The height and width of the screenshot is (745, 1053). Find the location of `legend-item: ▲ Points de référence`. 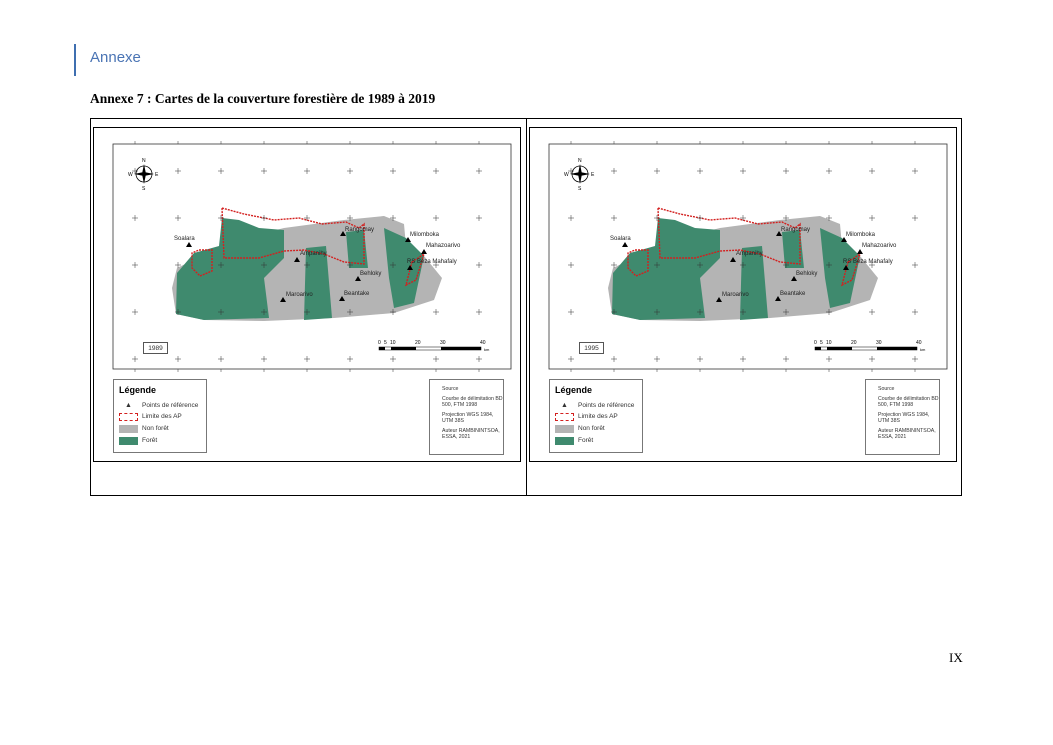

legend-item: ▲ Points de référence is located at coordinates (162, 405).